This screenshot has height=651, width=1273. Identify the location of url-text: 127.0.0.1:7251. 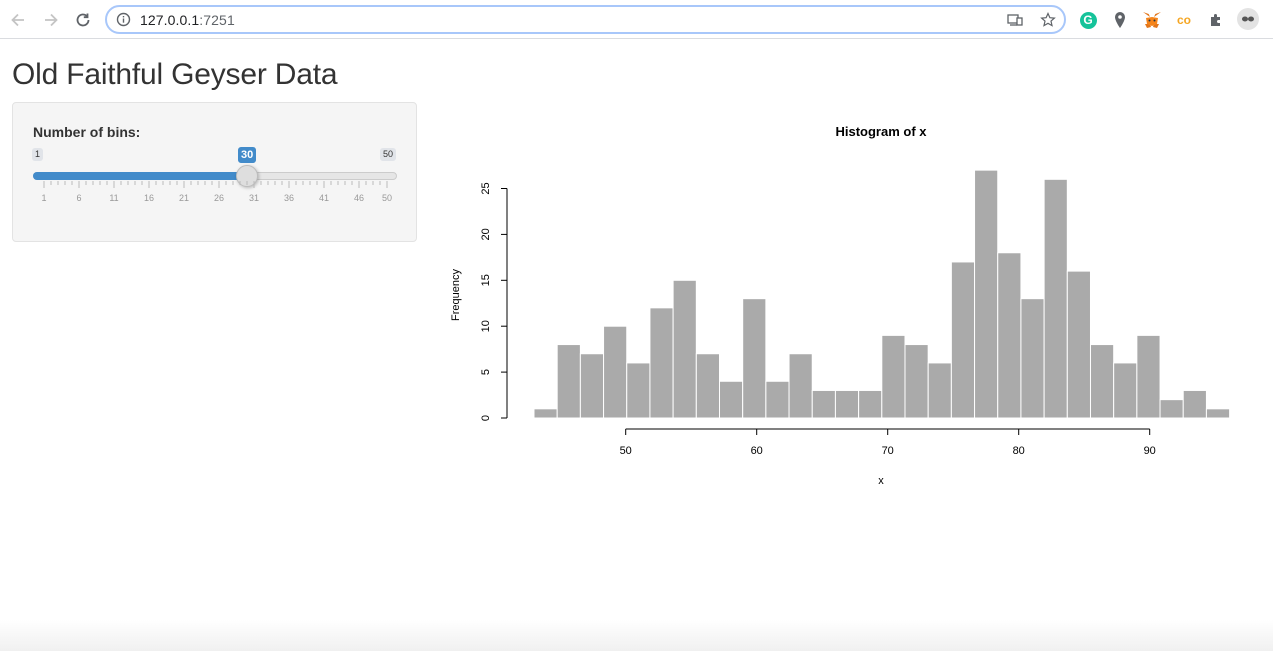
(187, 20).